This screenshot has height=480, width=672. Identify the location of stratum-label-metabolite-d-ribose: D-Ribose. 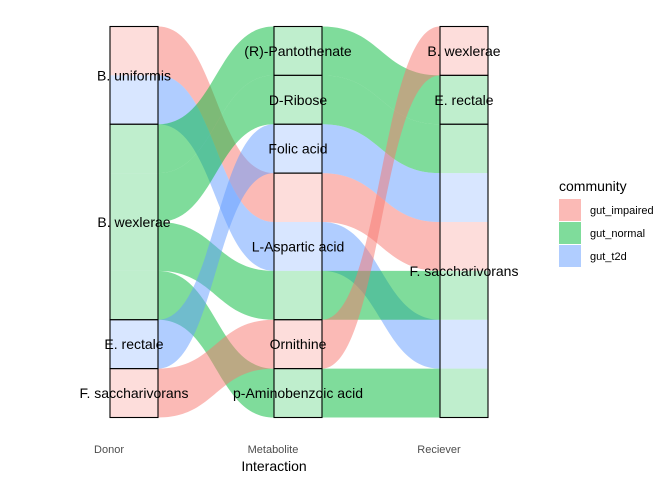
(298, 100).